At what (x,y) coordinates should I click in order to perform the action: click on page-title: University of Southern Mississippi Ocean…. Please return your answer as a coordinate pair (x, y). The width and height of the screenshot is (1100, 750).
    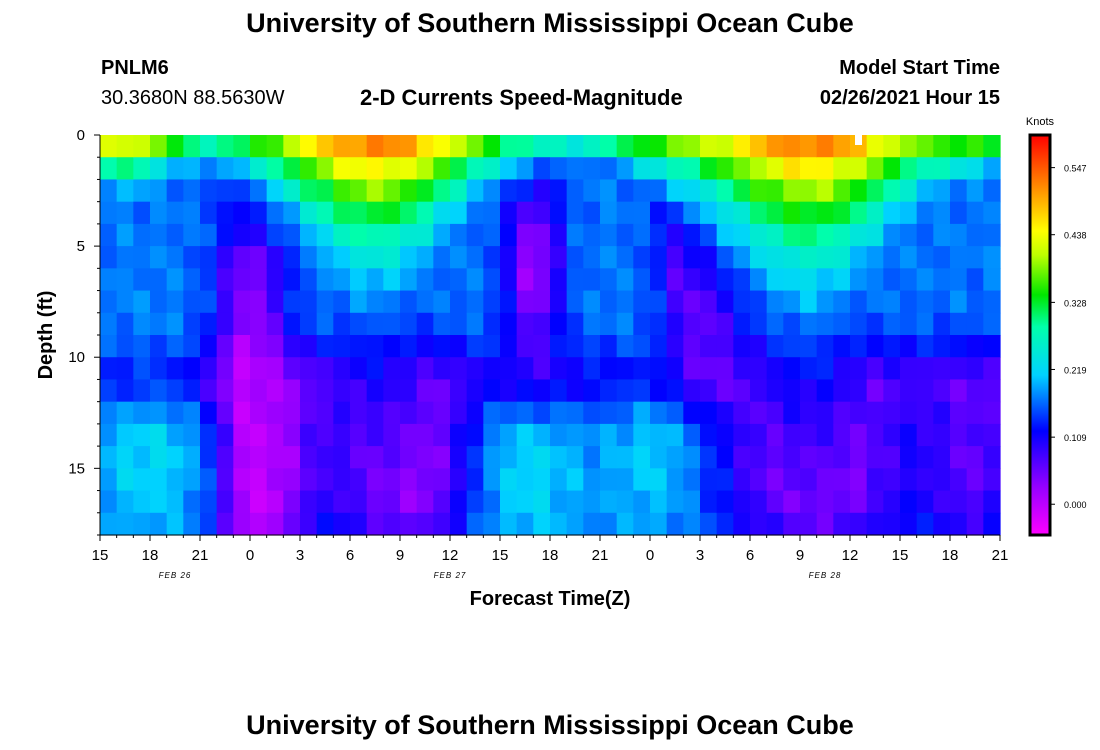
    Looking at the image, I should click on (550, 23).